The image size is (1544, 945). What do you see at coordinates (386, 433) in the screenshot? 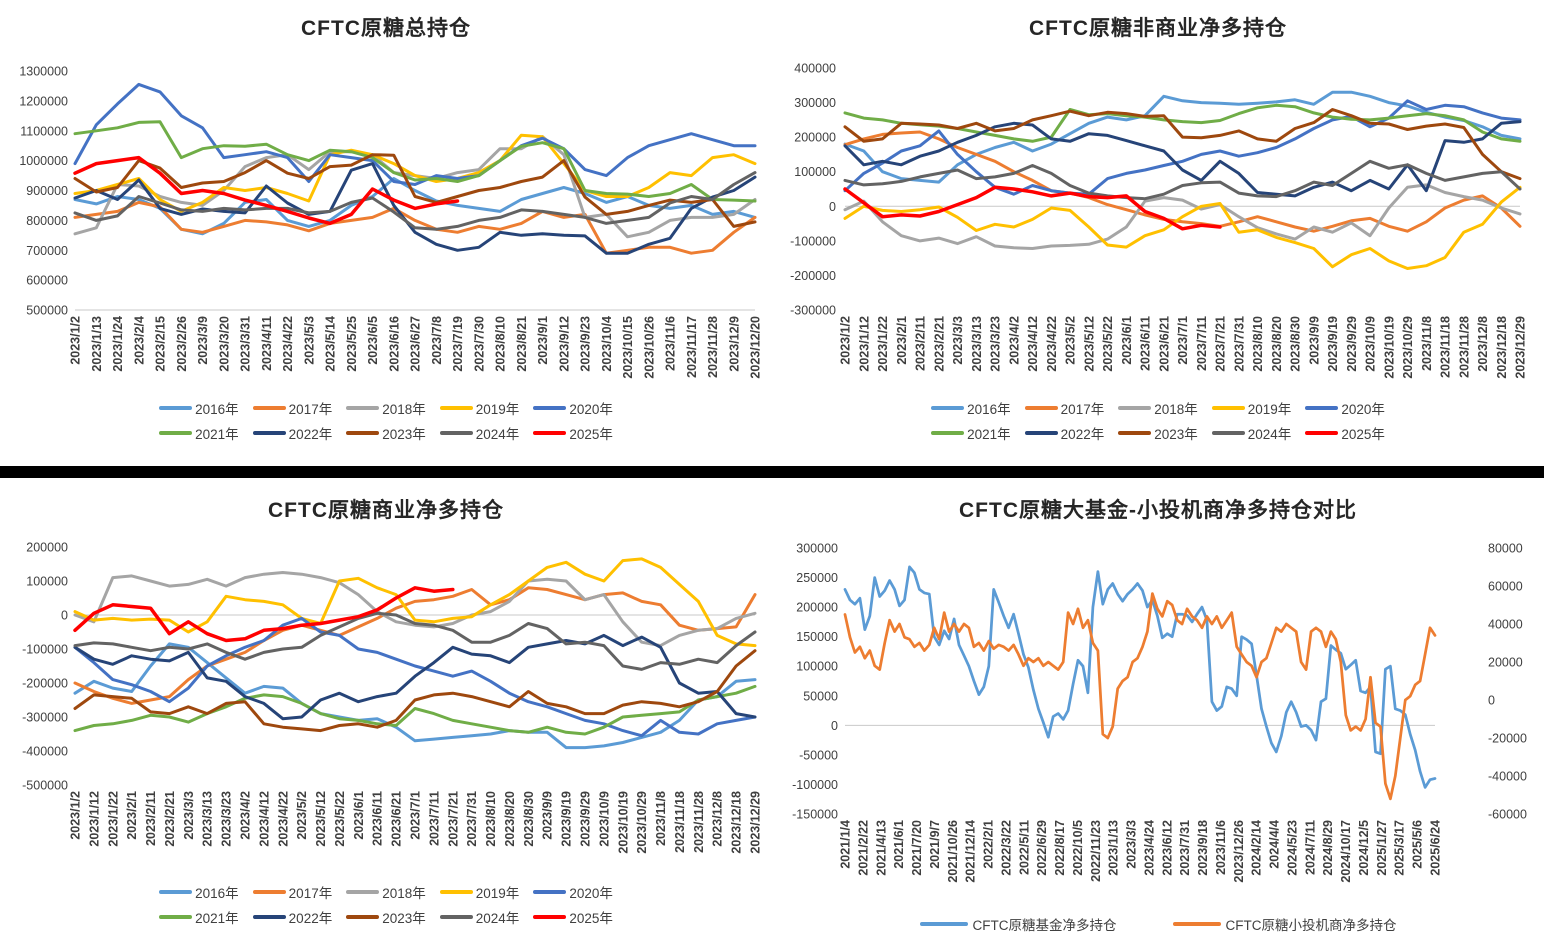
I see `legend-item-2023年: 2023年` at bounding box center [386, 433].